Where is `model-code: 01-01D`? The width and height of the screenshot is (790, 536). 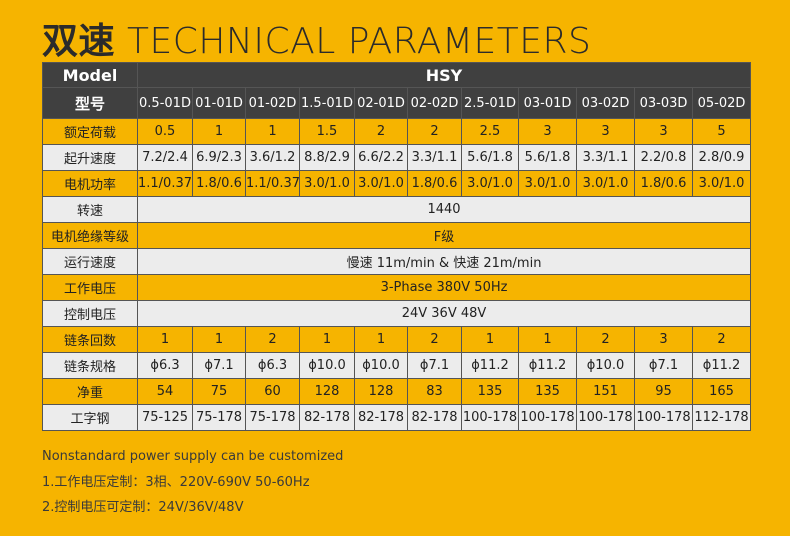 model-code: 01-01D is located at coordinates (219, 103).